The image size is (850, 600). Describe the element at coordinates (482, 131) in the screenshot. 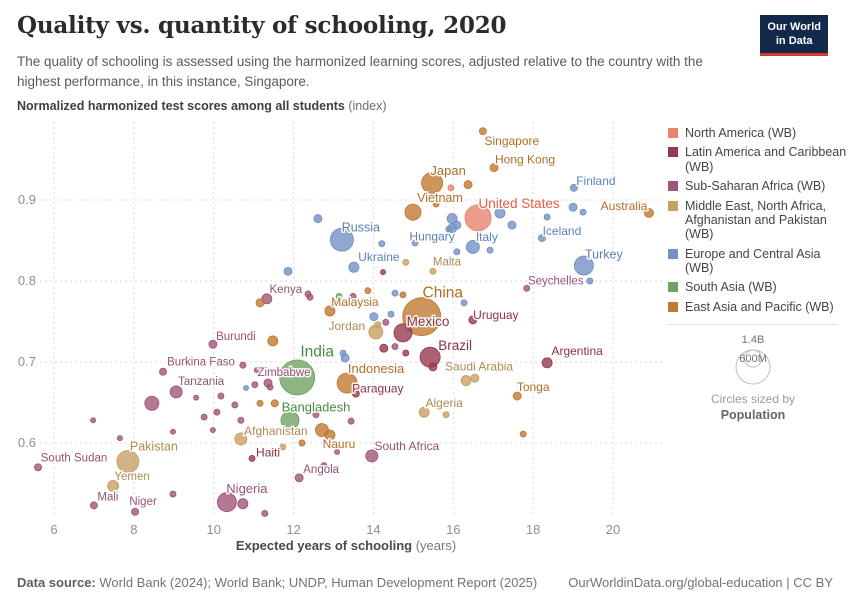

I see `data-point-singapore` at that location.